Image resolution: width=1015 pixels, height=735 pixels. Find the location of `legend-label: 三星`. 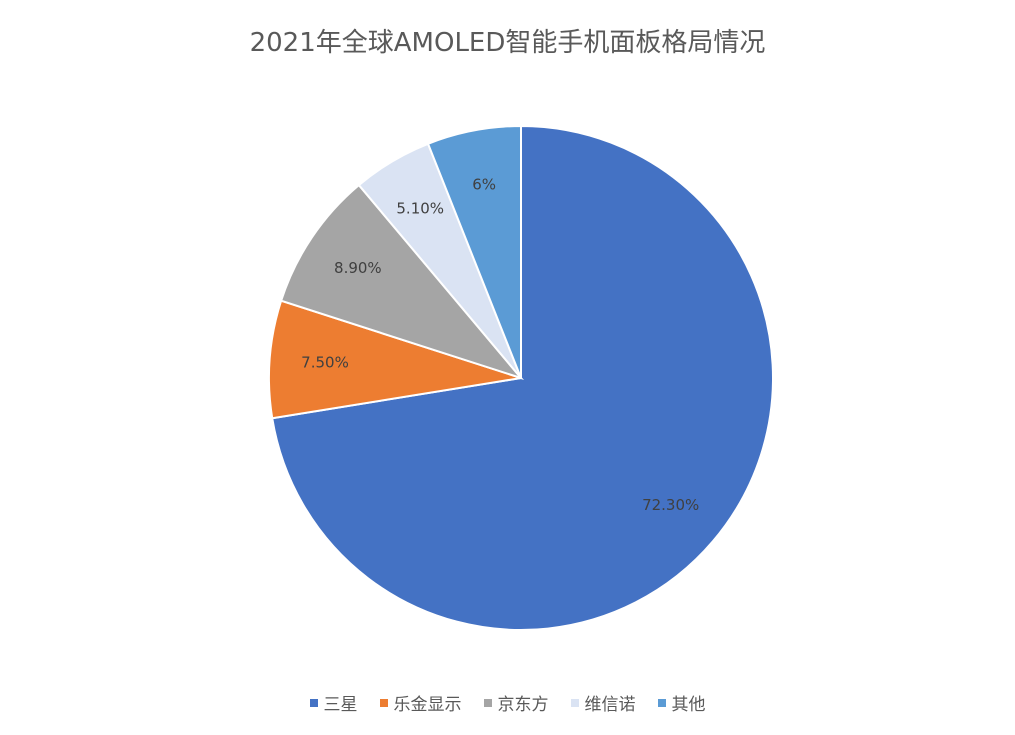

legend-label: 三星 is located at coordinates (340, 705).